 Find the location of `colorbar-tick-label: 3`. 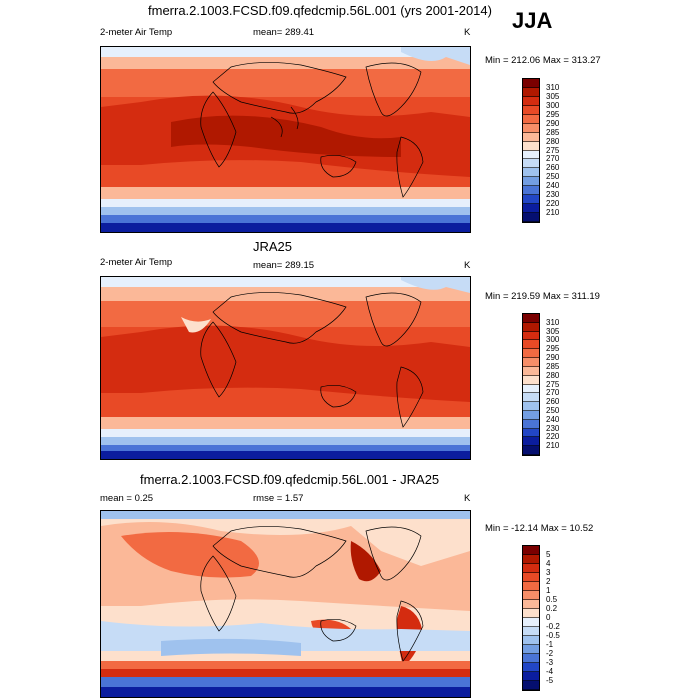

colorbar-tick-label: 3 is located at coordinates (548, 572).